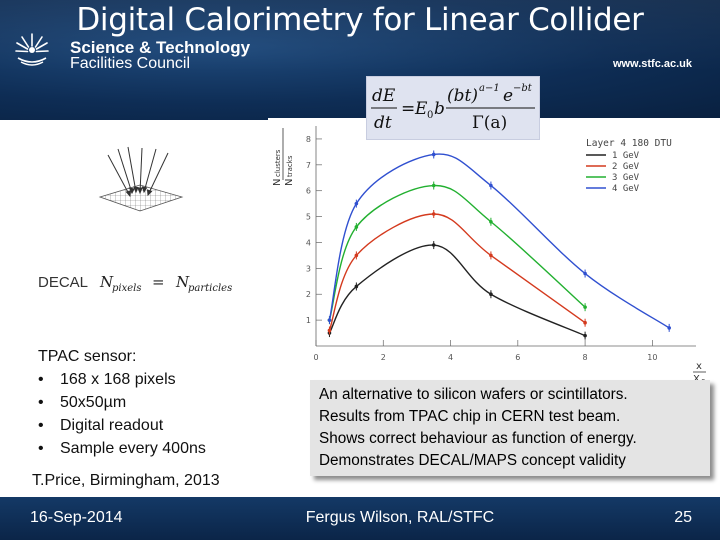  Describe the element at coordinates (585, 357) in the screenshot. I see `x-tick-label: 8` at that location.